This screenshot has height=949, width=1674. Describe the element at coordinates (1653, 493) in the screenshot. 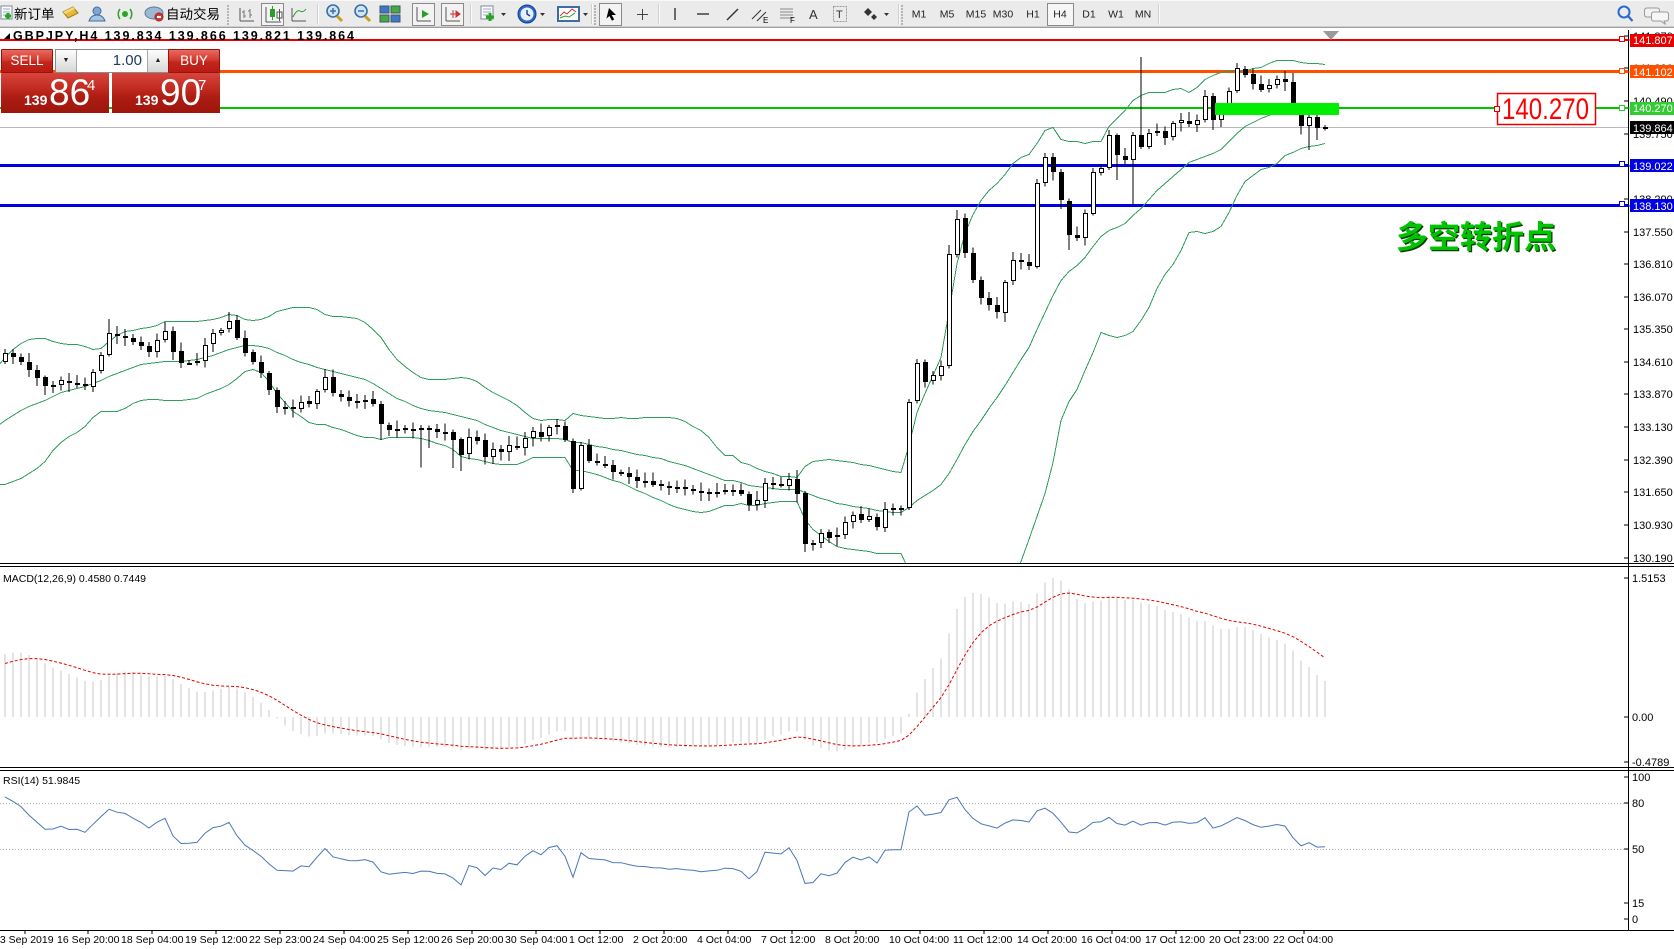

I see `svg-text: 131.650` at that location.